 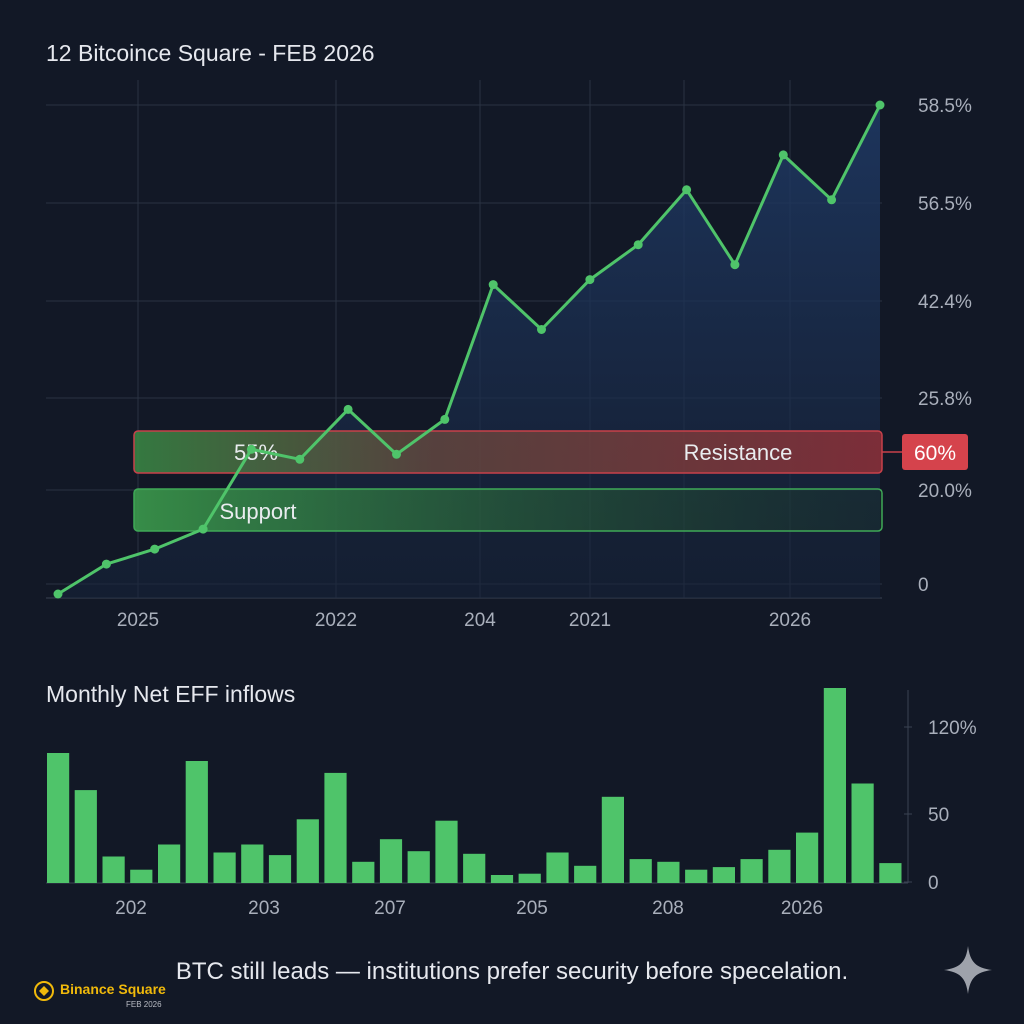 I want to click on support-band-label: Support, so click(x=257, y=511).